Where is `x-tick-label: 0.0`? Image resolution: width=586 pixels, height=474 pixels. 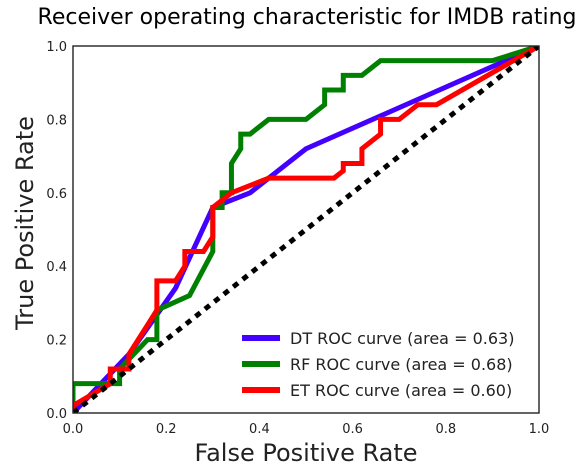
x-tick-label: 0.0 is located at coordinates (73, 429).